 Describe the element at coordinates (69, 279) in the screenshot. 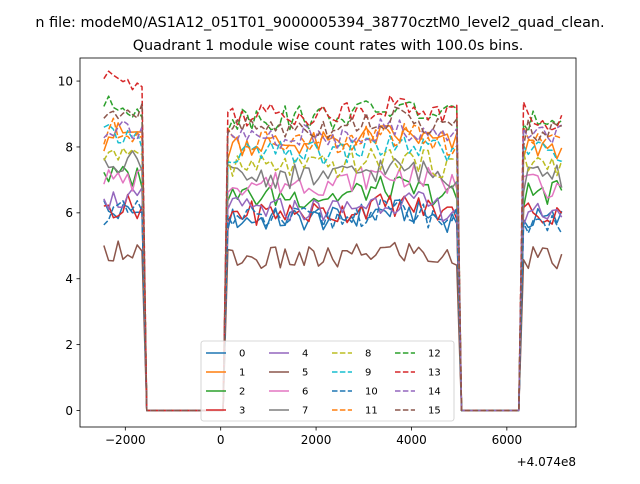

I see `y-tick-label: 4` at that location.